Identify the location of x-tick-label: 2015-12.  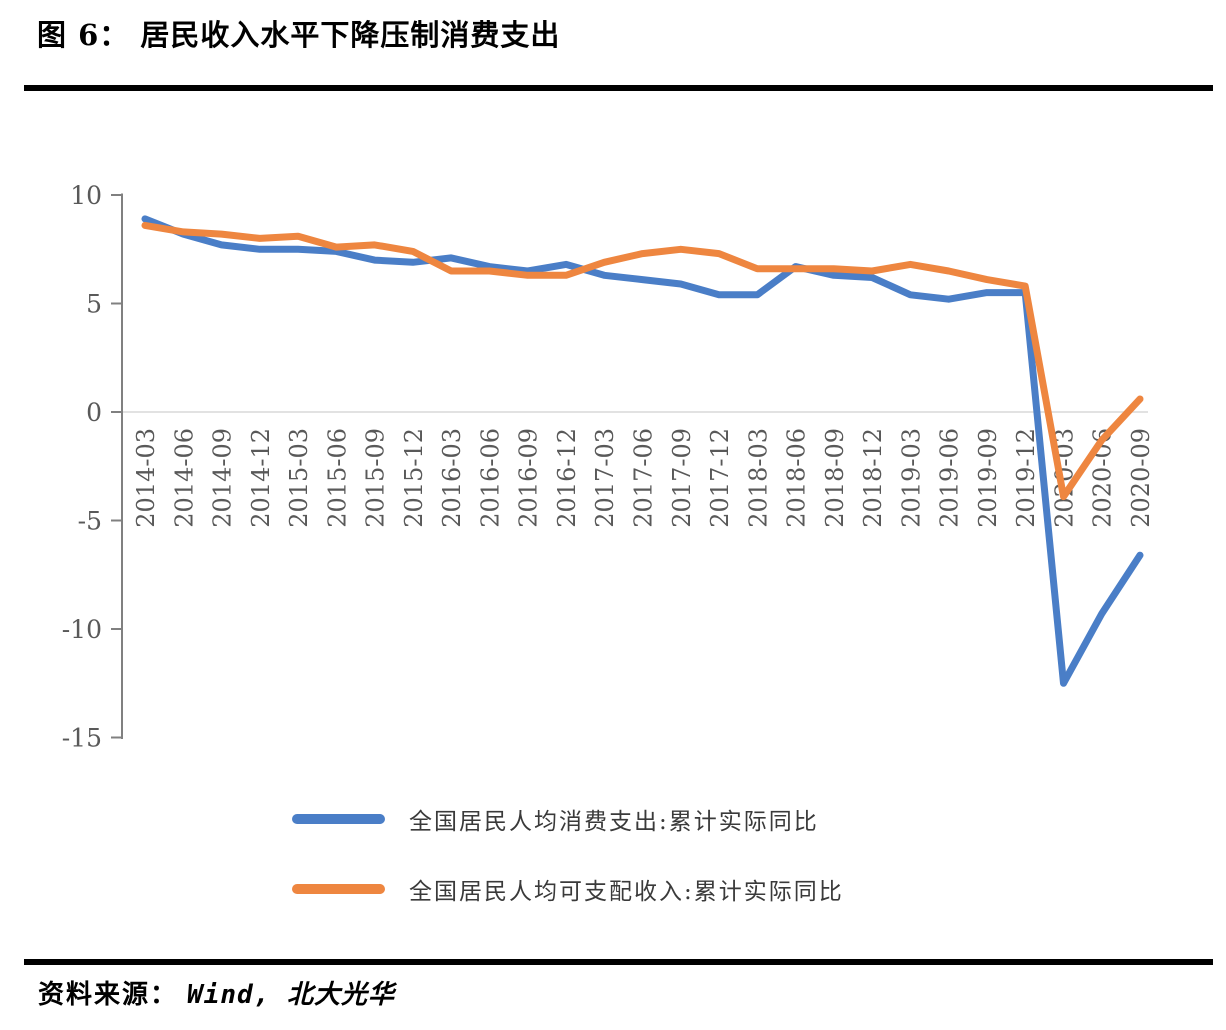
(414, 478).